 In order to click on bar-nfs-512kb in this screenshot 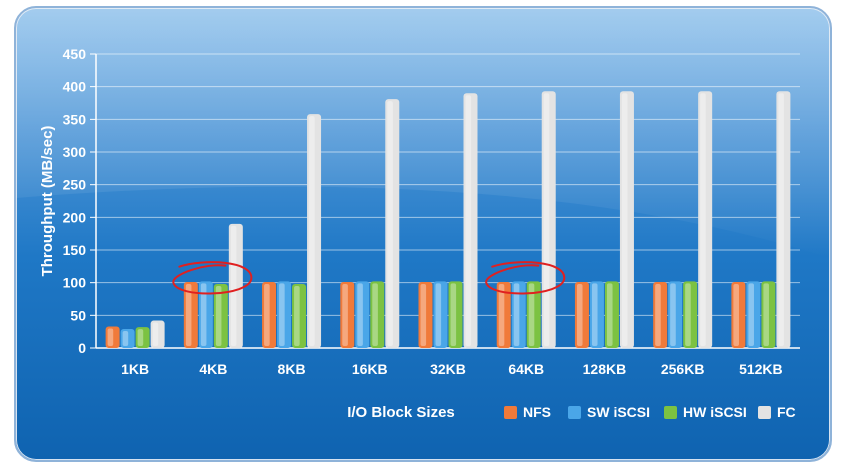, I will do `click(738, 315)`.